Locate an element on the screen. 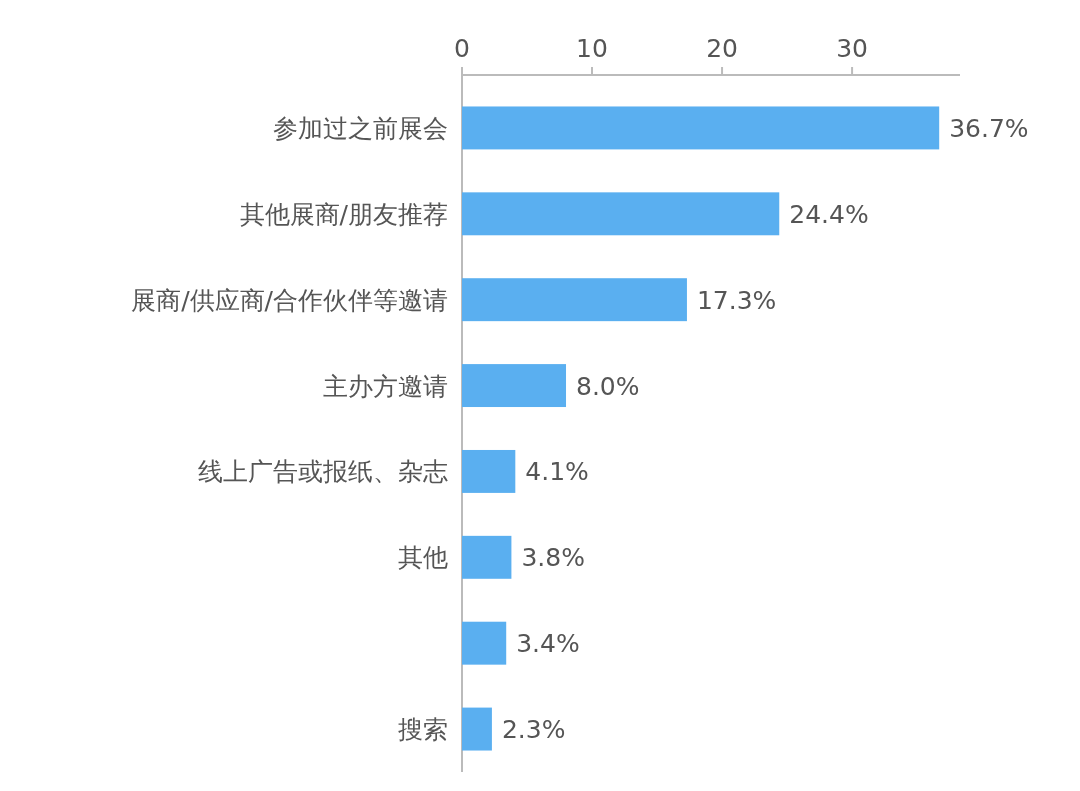 This screenshot has height=791, width=1080. y-tick-label: 线上广告或报纸、杂志 is located at coordinates (323, 472).